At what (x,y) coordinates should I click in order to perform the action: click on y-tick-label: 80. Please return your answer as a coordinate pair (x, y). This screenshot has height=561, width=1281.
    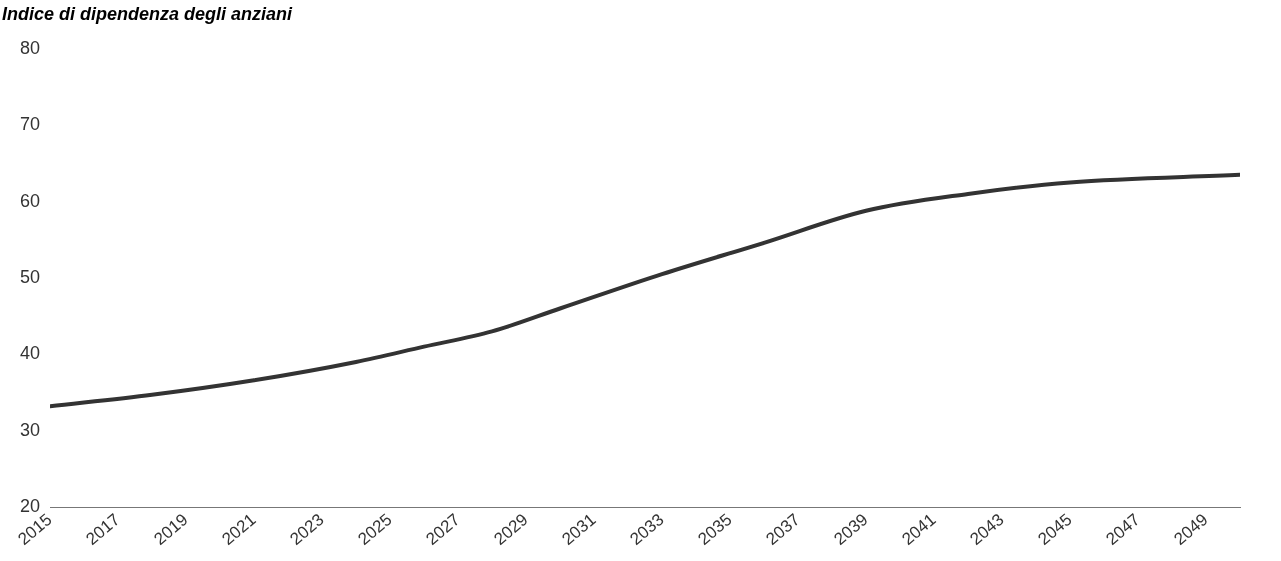
    Looking at the image, I should click on (30, 47).